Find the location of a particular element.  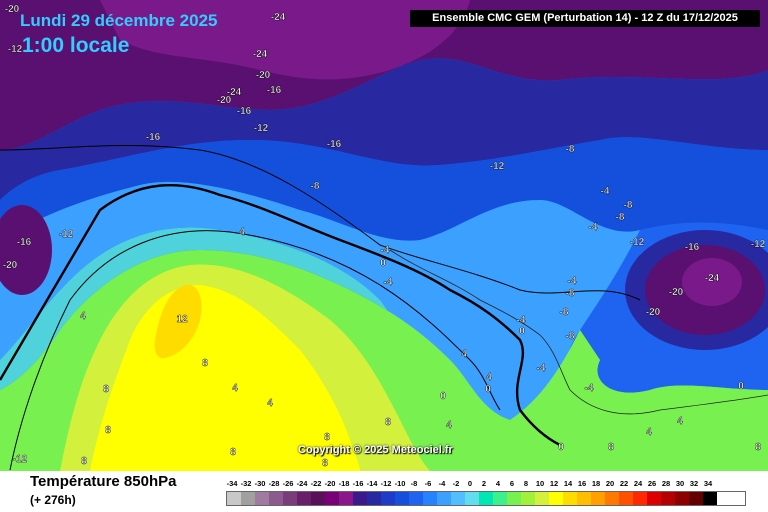

legend-value: -26 is located at coordinates (288, 483).